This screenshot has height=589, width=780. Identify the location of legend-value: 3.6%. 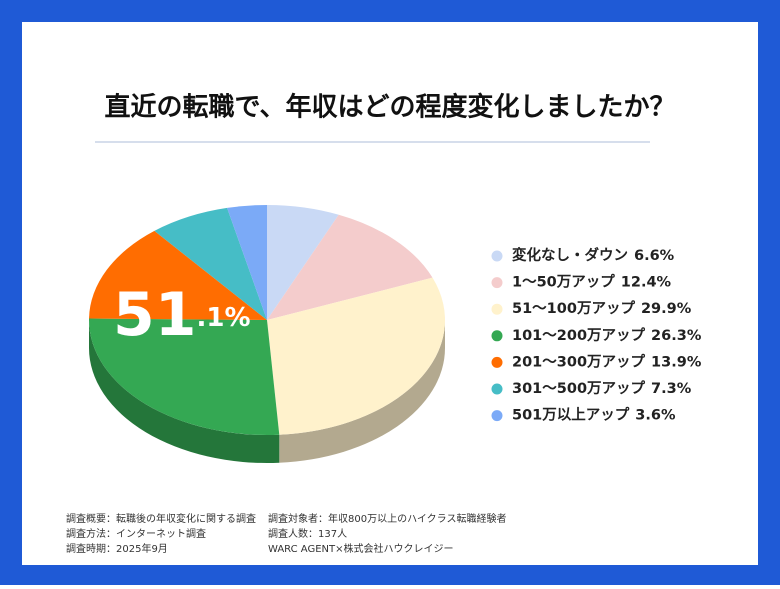
(655, 416).